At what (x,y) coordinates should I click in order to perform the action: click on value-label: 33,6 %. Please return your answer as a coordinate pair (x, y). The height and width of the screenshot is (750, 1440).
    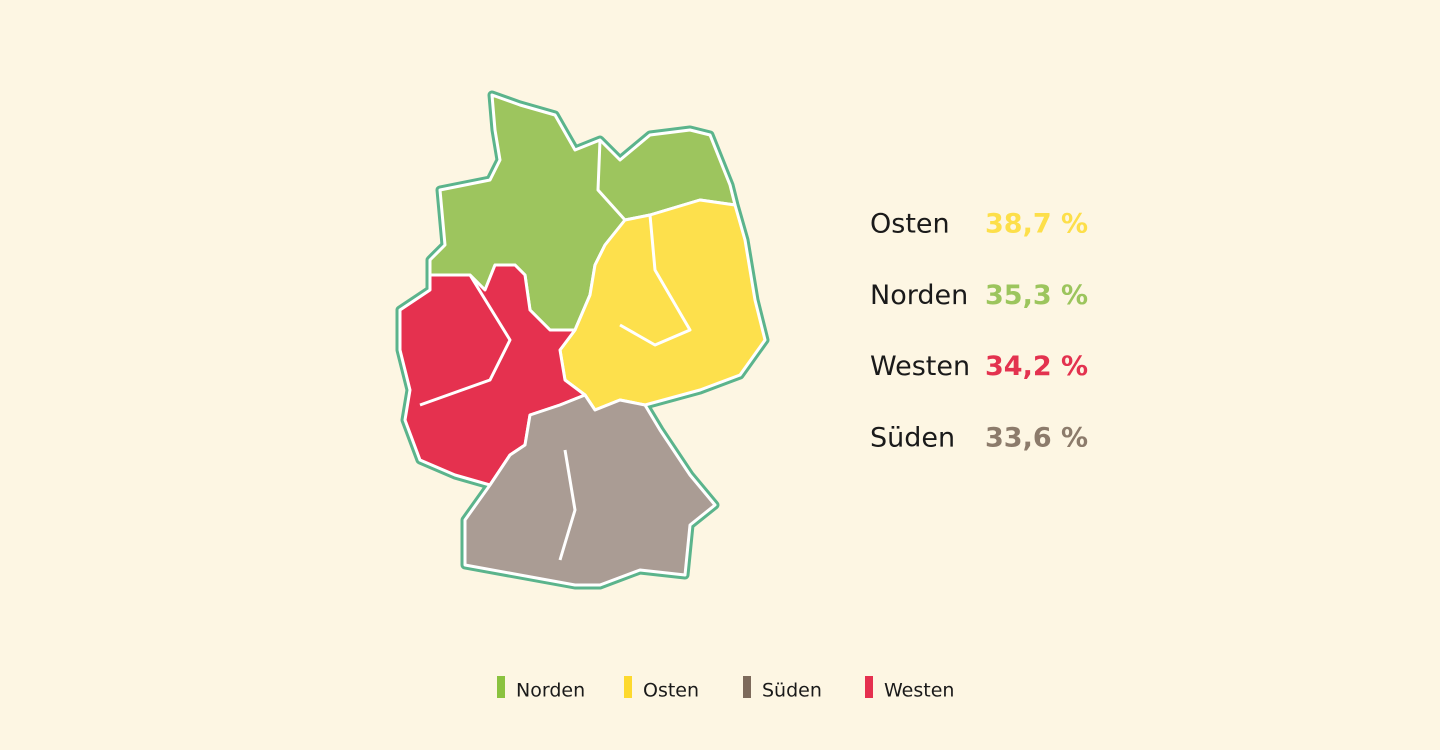
    Looking at the image, I should click on (1036, 437).